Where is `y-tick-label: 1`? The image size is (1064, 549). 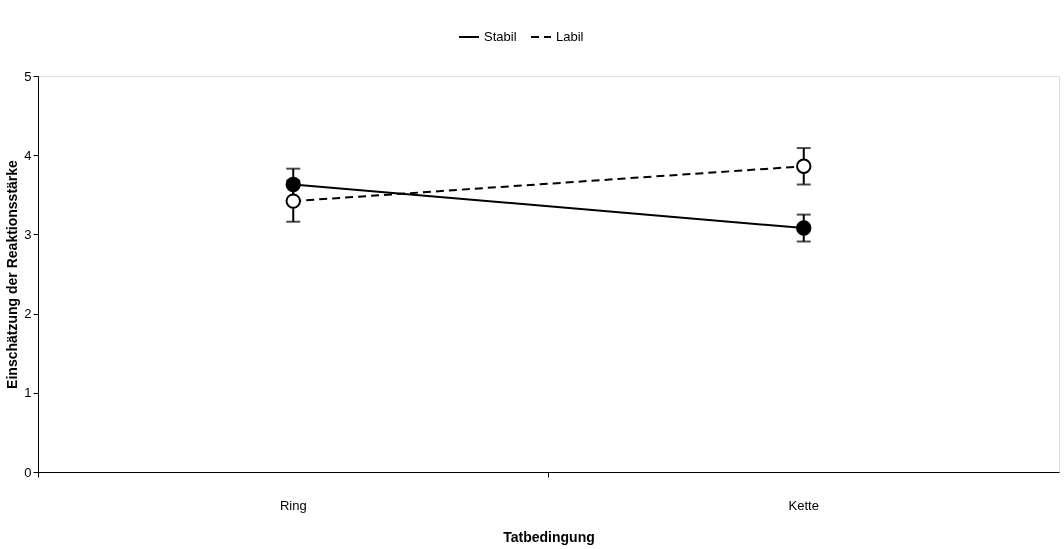
y-tick-label: 1 is located at coordinates (28, 393).